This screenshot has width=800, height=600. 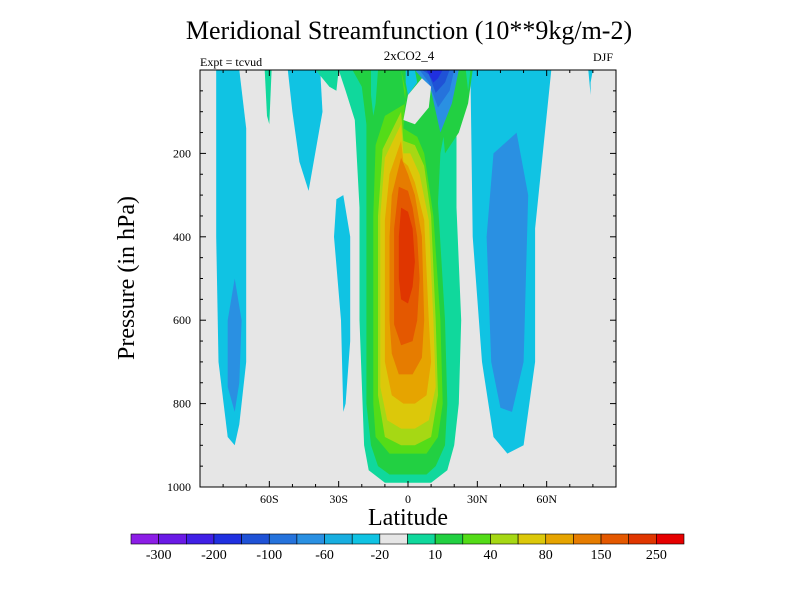 I want to click on colorbar-label-0: -300, so click(x=159, y=555).